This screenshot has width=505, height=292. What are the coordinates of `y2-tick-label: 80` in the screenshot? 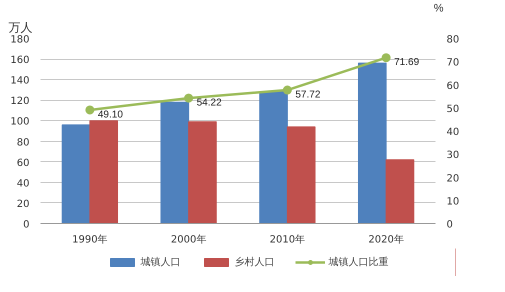 It's located at (453, 40).